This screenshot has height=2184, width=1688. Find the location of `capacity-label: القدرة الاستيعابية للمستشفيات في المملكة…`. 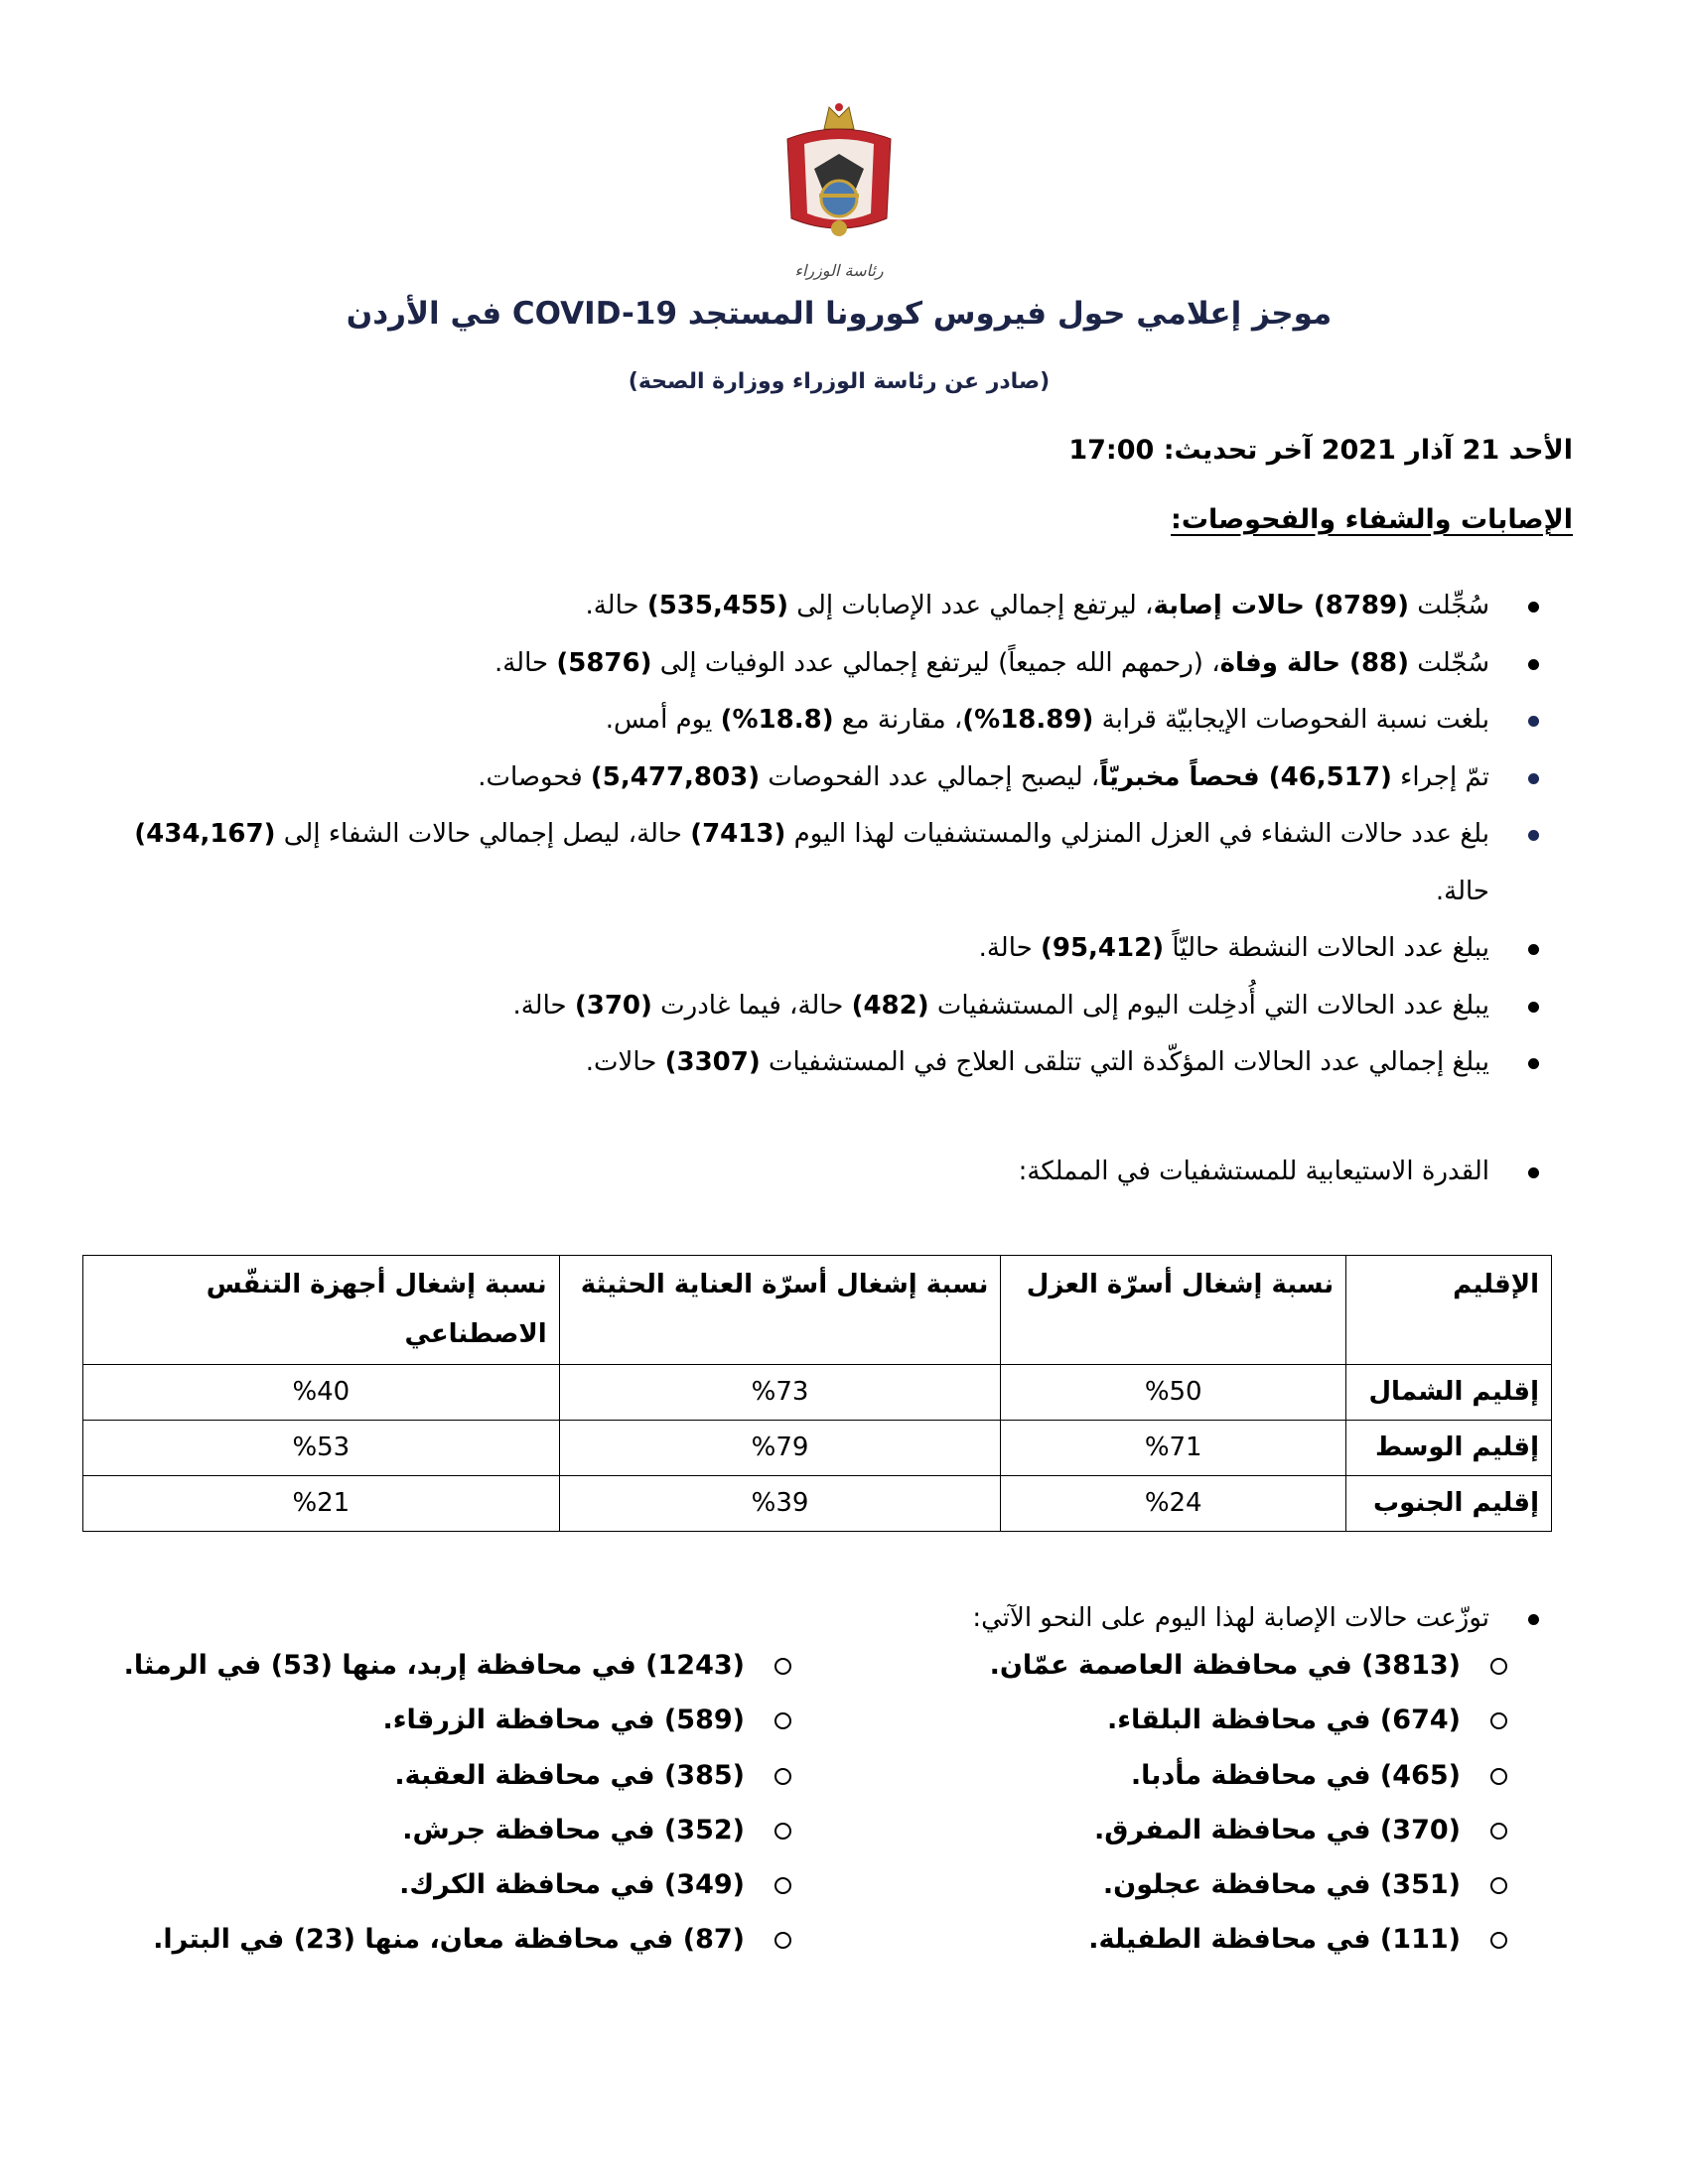

capacity-label: القدرة الاستيعابية للمستشفيات في المملكة… is located at coordinates (1253, 1171).